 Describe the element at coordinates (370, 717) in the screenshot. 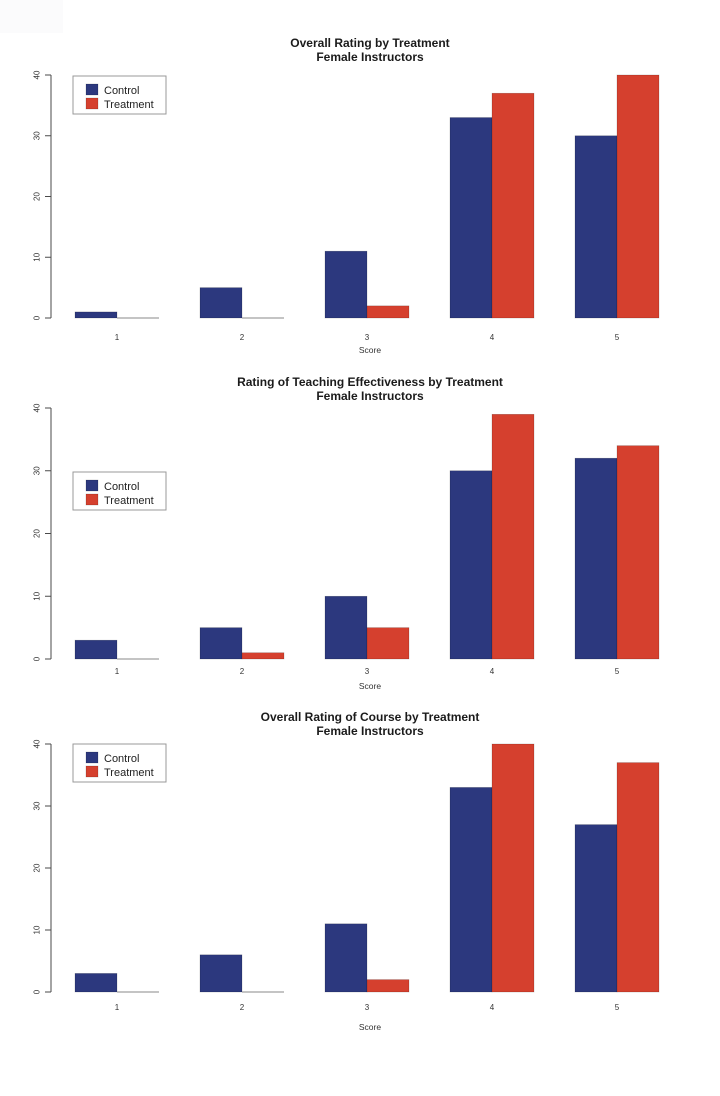

I see `chart-title: Overall Rating of Course by Treatment` at that location.